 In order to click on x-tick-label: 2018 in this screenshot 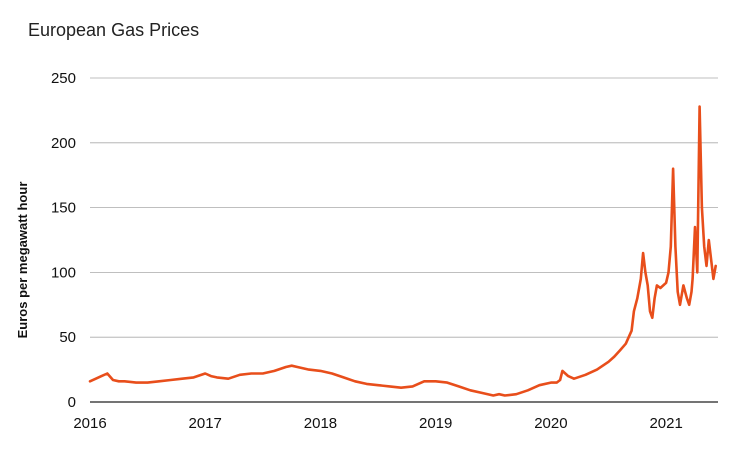, I will do `click(320, 423)`.